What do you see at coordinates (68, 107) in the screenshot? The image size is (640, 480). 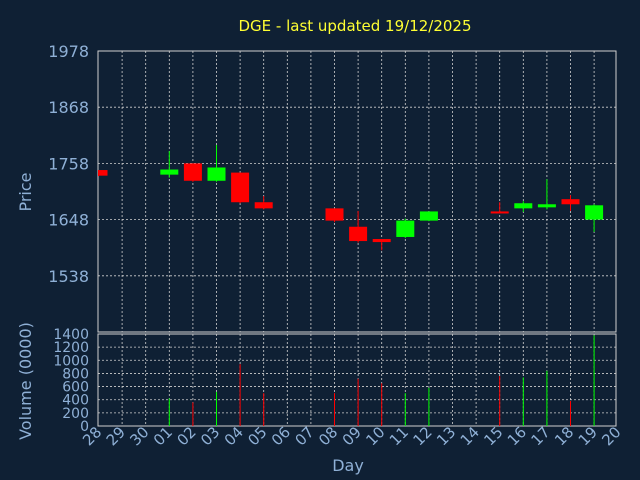 I see `price-tick-label: 1868` at bounding box center [68, 107].